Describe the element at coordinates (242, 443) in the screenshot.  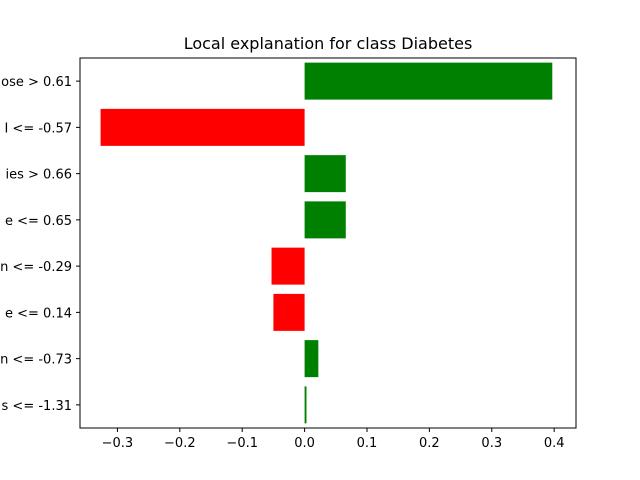
I see `x-tick-label-2: −0.1` at that location.